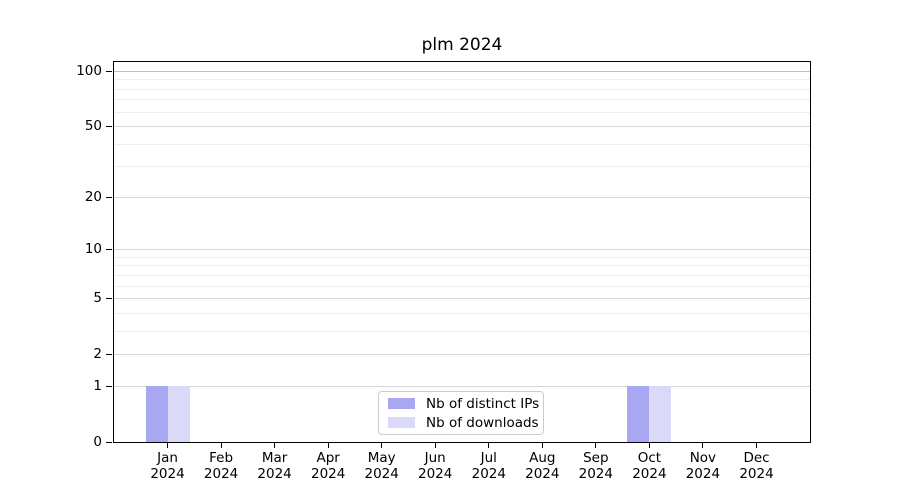 Image resolution: width=900 pixels, height=500 pixels. What do you see at coordinates (167, 445) in the screenshot?
I see `x-tick-jan-2024` at bounding box center [167, 445].